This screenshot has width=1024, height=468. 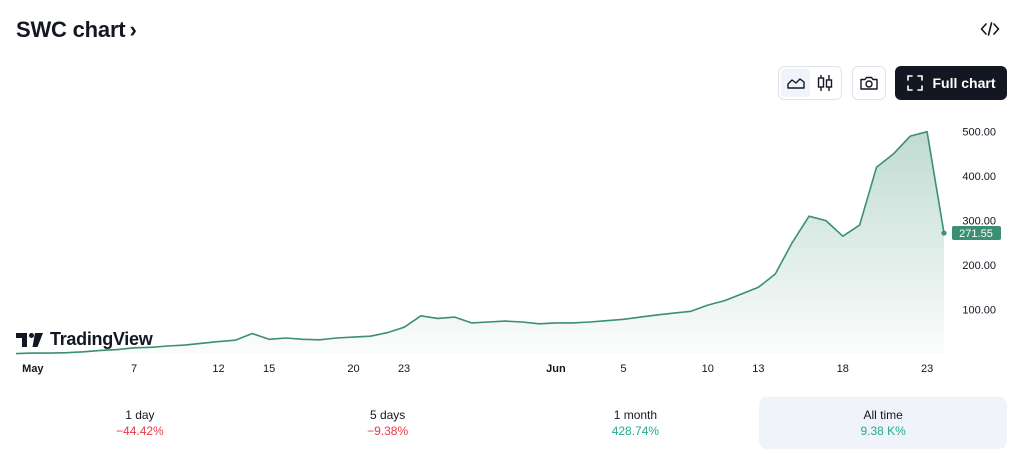 What do you see at coordinates (33, 369) in the screenshot?
I see `x-tick-label: May` at bounding box center [33, 369].